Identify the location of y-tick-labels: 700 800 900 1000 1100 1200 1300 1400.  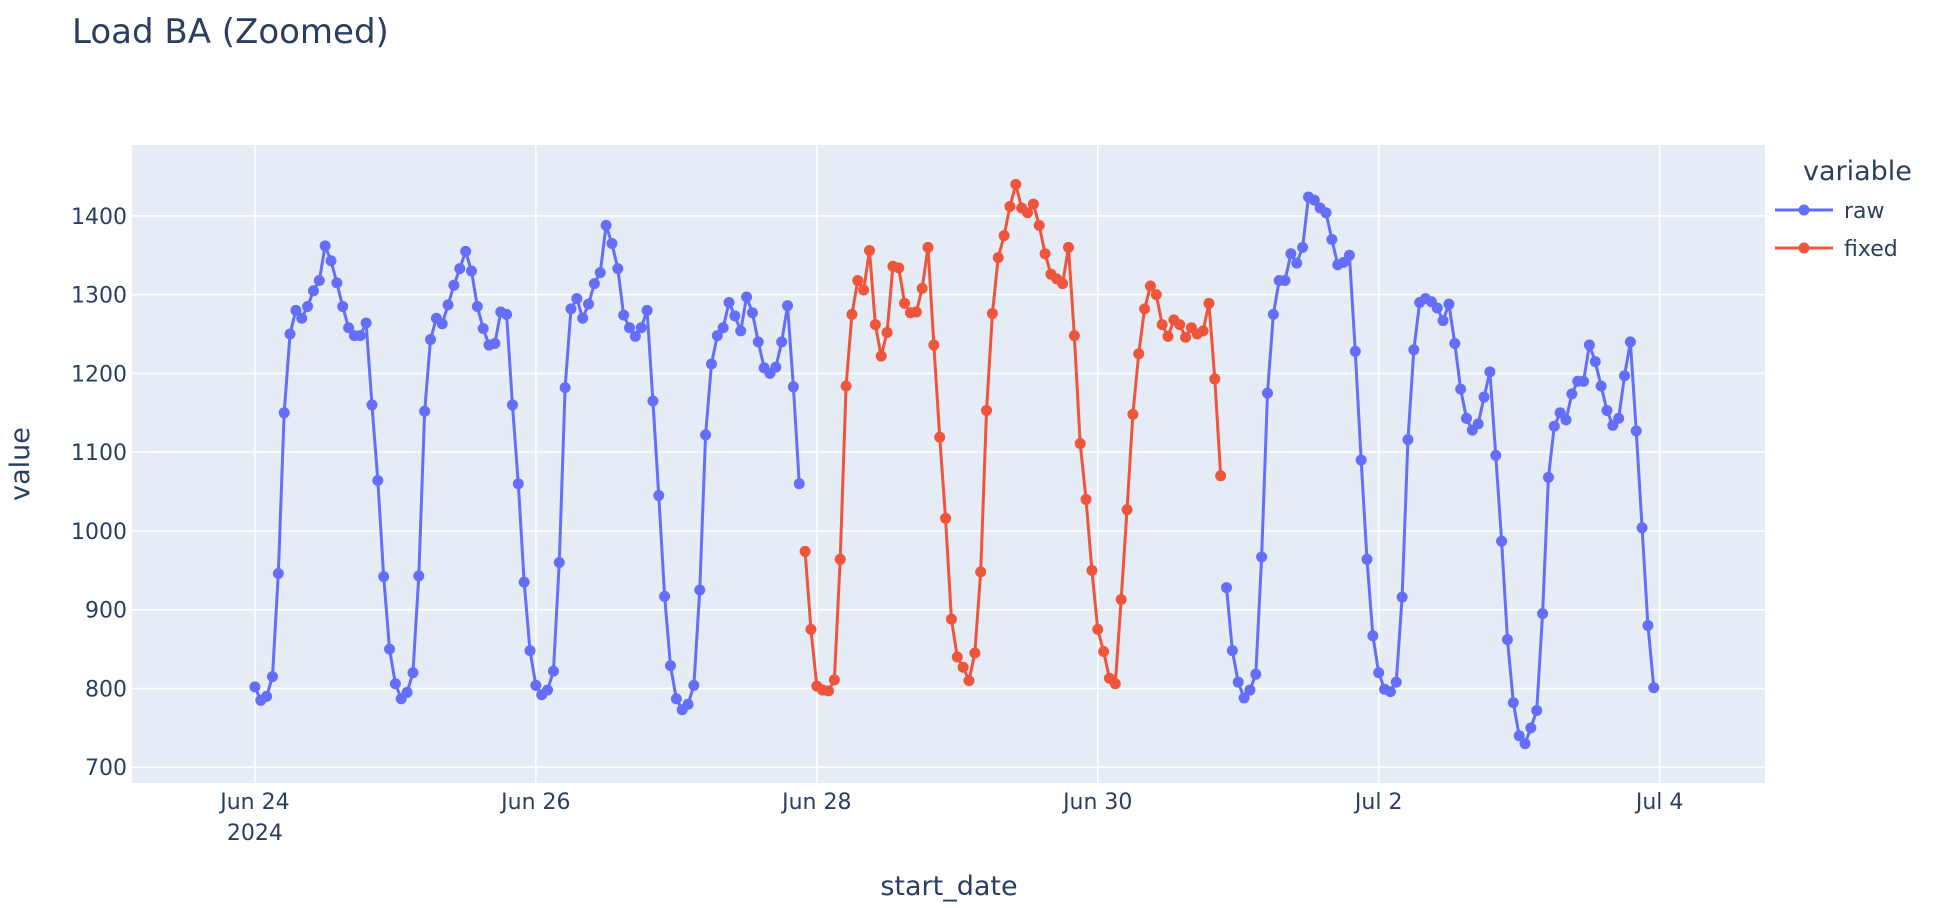
(99, 493).